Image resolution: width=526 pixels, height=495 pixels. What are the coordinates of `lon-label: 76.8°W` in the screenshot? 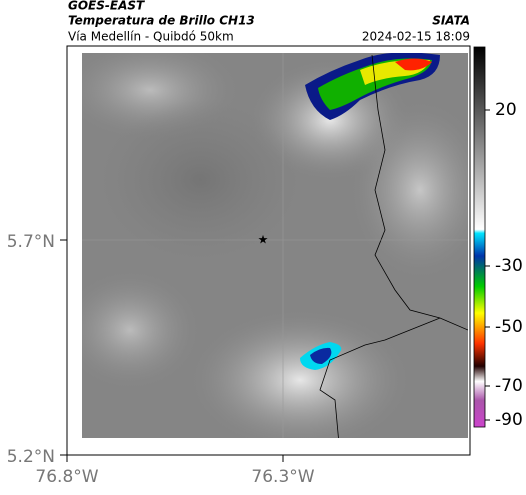 It's located at (66, 477).